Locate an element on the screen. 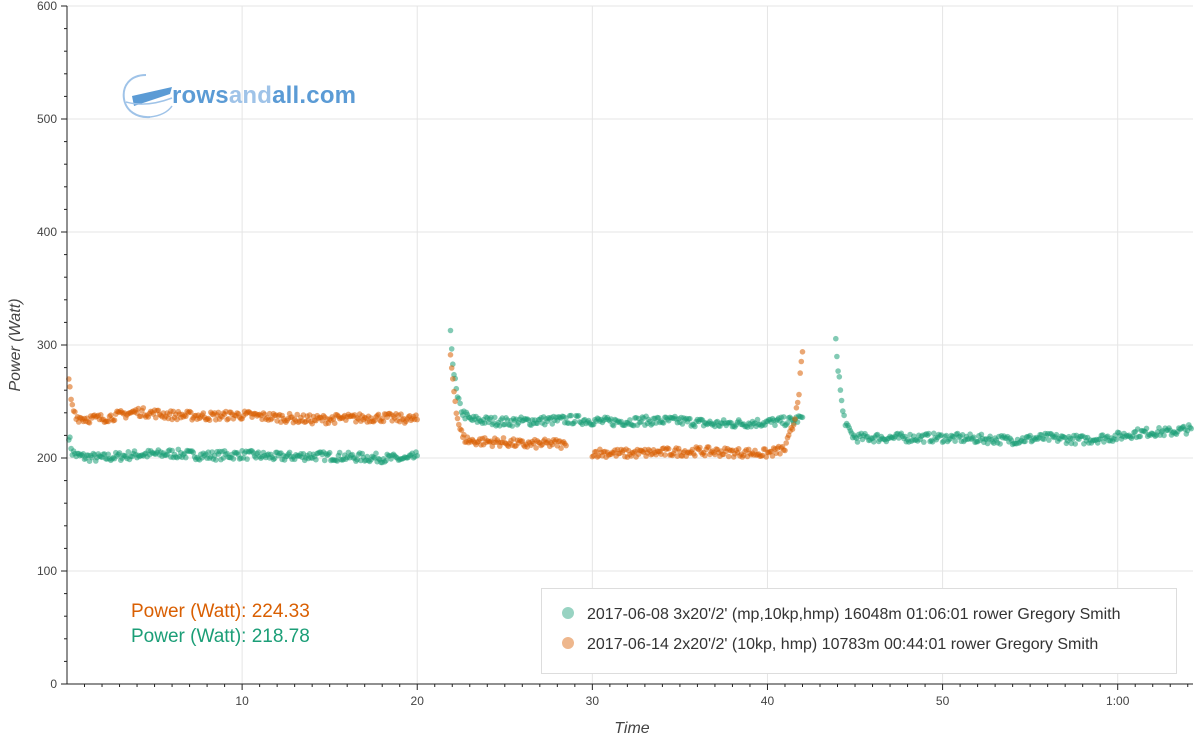 The image size is (1199, 743). logo-text-rows: rows is located at coordinates (200, 95).